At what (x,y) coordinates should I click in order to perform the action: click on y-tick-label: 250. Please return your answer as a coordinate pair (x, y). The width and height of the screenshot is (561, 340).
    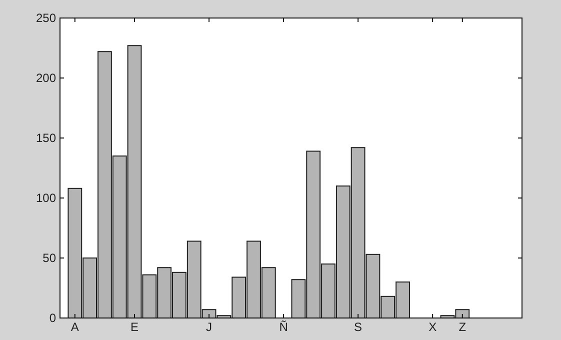
    Looking at the image, I should click on (46, 18).